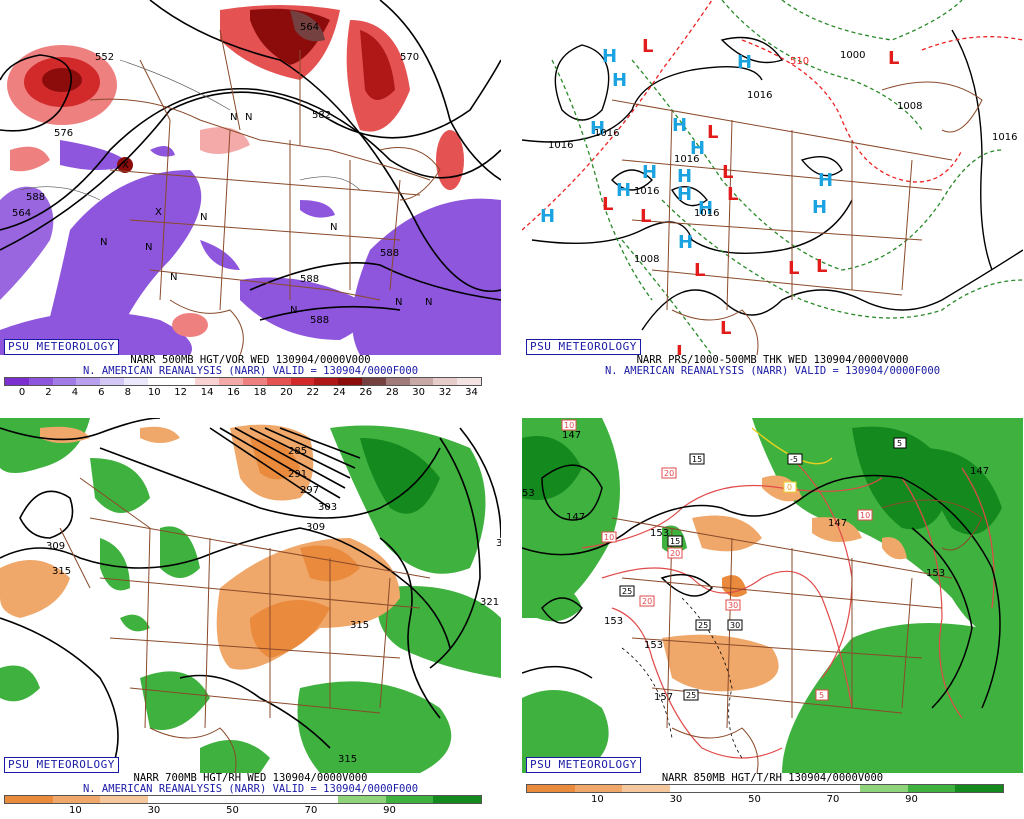 The height and width of the screenshot is (819, 1024). Describe the element at coordinates (409, 57) in the screenshot. I see `contour-label: 570` at that location.